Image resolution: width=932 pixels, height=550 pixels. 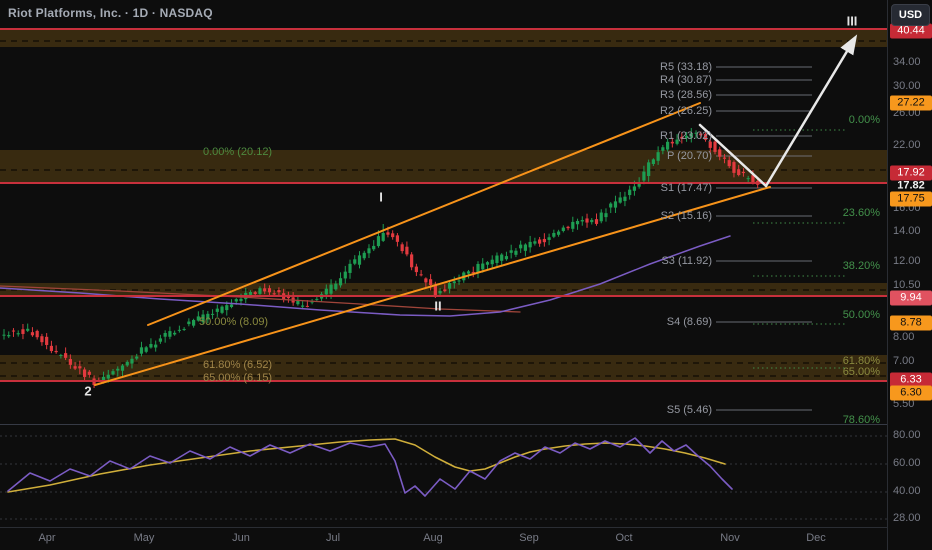 What do you see at coordinates (907, 435) in the screenshot?
I see `indicator-tick-label: 80.00` at bounding box center [907, 435].